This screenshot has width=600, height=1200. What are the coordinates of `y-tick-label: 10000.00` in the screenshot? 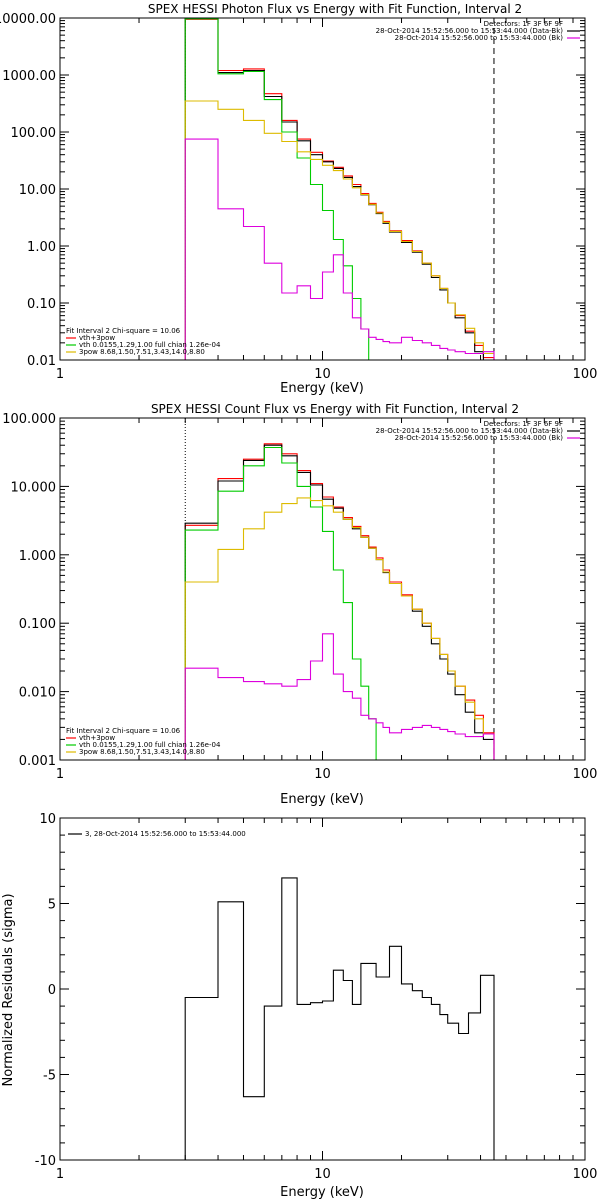 It's located at (28, 19).